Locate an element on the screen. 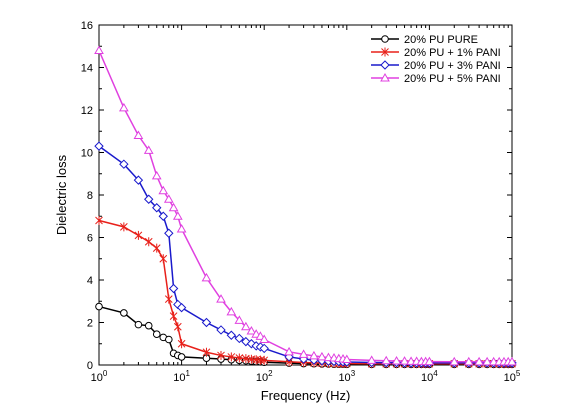 Image resolution: width=576 pixels, height=417 pixels. y-tick-label: 2 is located at coordinates (90, 324).